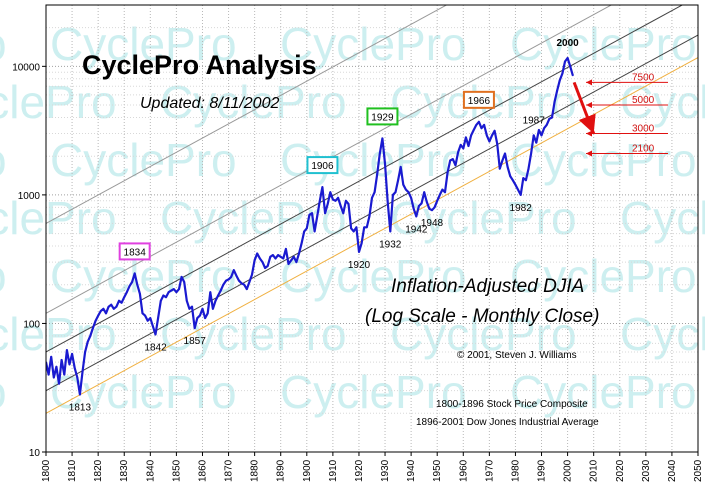  Describe the element at coordinates (482, 316) in the screenshot. I see `main-label-line-2: (Log Scale - Monthly Close)` at that location.